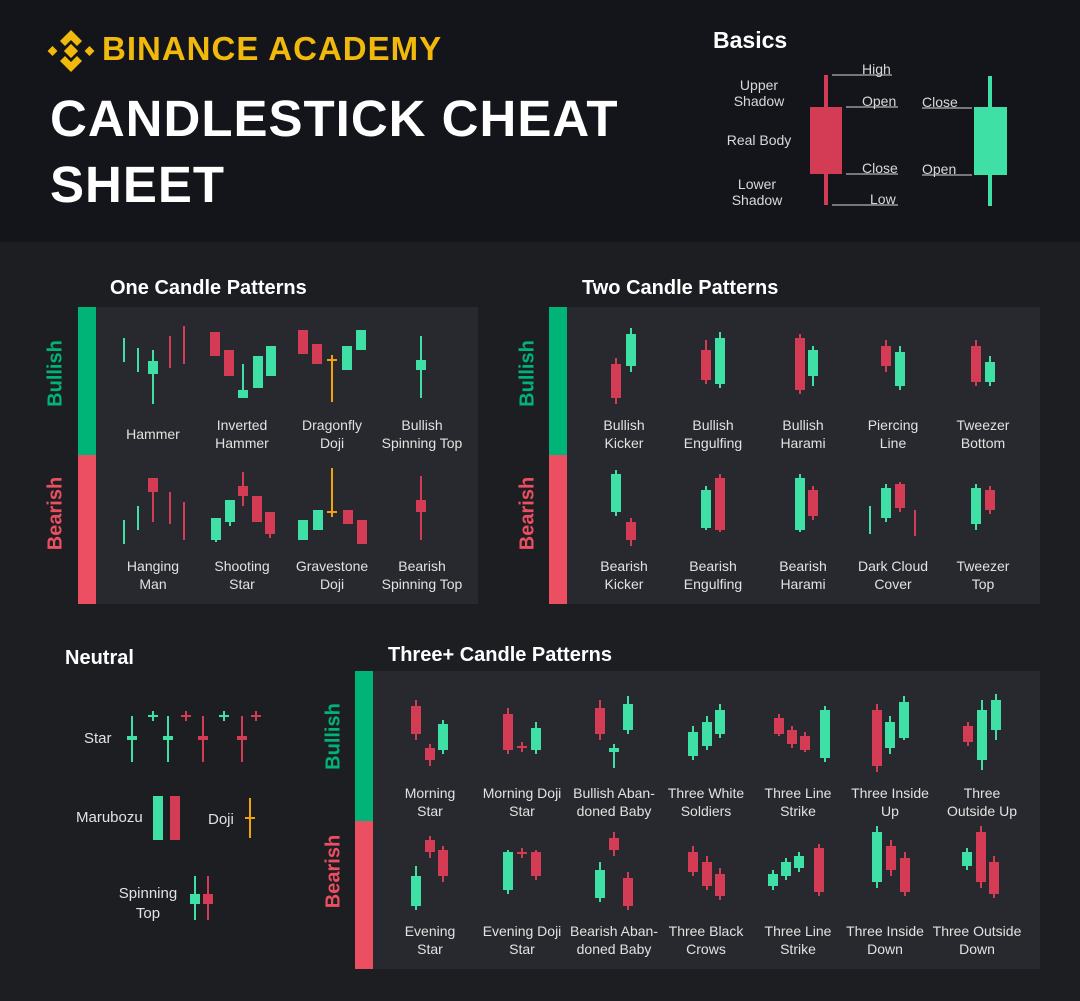 This screenshot has height=1001, width=1080. I want to click on close-label-2: Close, so click(940, 102).